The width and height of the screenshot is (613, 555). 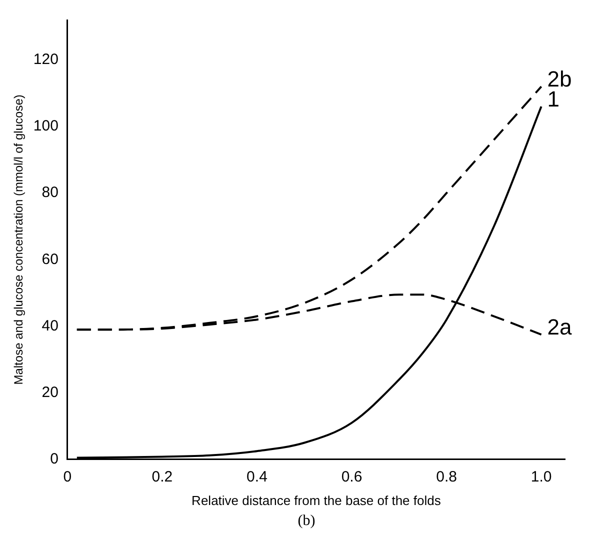 What do you see at coordinates (45, 126) in the screenshot?
I see `y-tick-label: 100` at bounding box center [45, 126].